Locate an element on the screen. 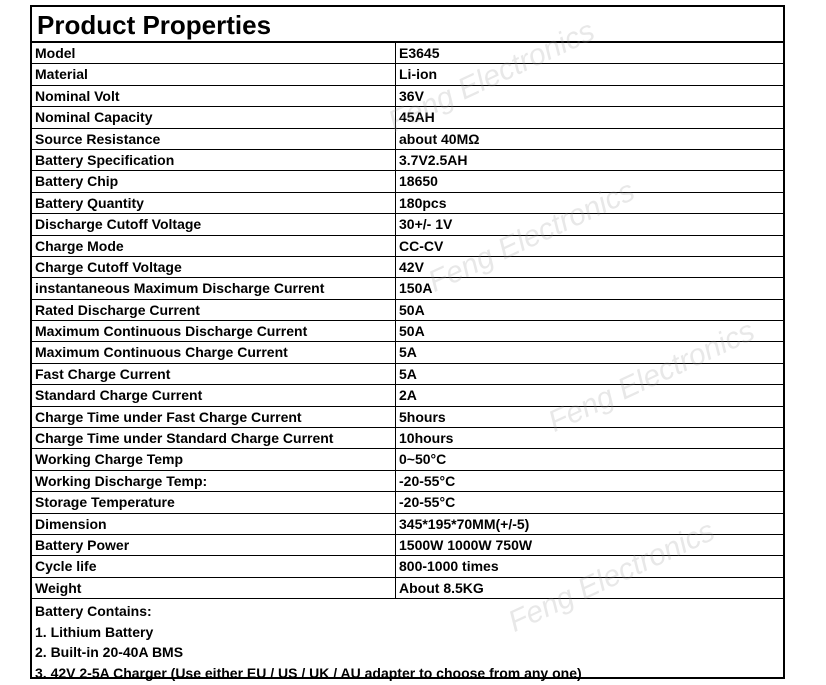  property-value: 10hours is located at coordinates (426, 438).